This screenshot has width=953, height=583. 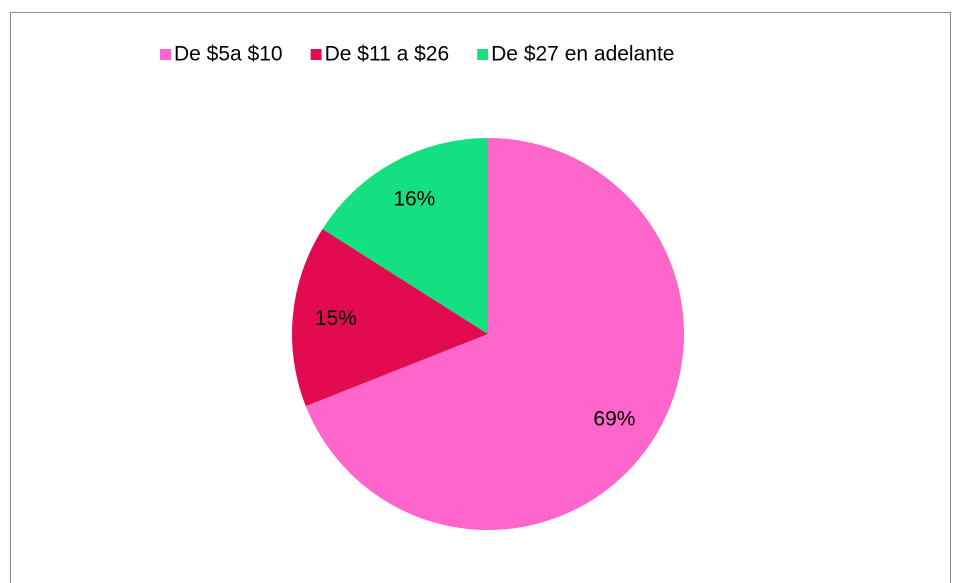 I want to click on data-label: 69%, so click(x=614, y=418).